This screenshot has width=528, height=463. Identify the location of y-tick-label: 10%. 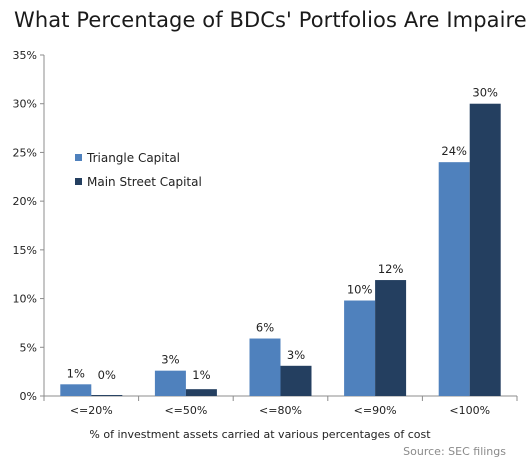
(25, 299).